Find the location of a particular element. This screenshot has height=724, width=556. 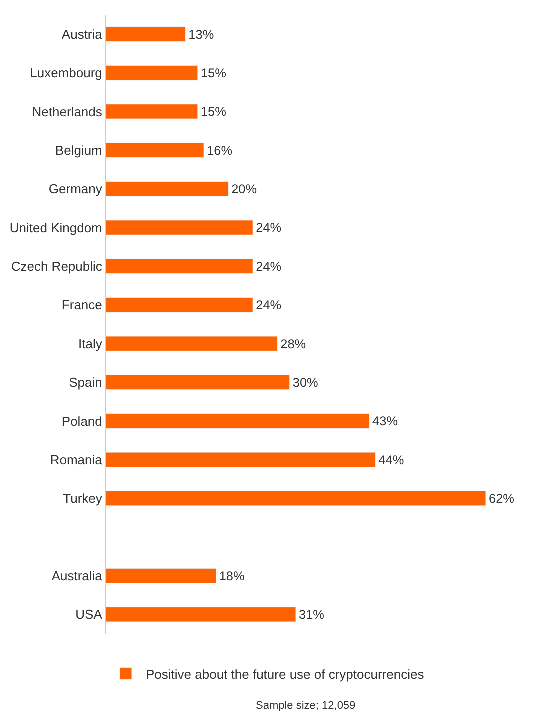

y-tick-label: France is located at coordinates (82, 305).